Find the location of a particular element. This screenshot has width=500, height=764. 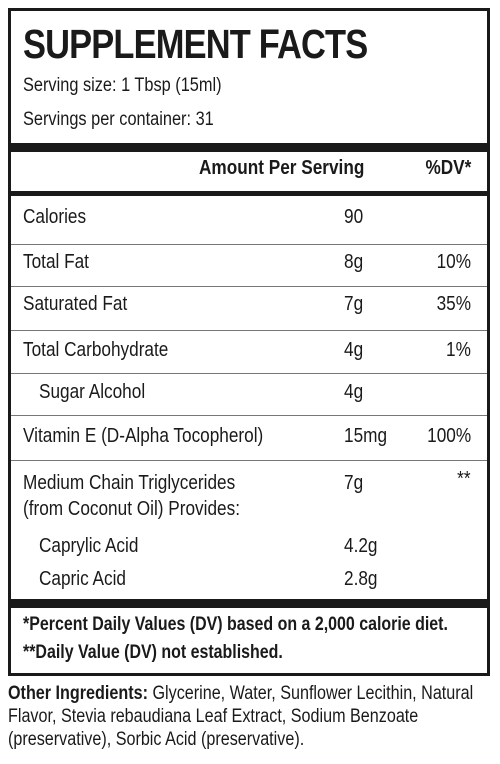

nutrient-name: Total Fat is located at coordinates (56, 262).